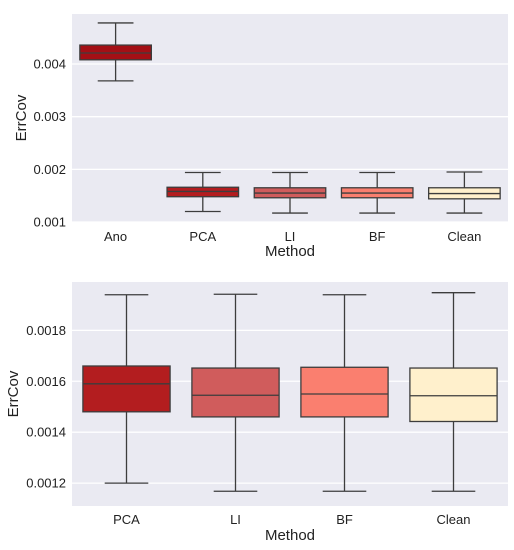  What do you see at coordinates (49, 169) in the screenshot?
I see `y-tick-label: 0.002` at bounding box center [49, 169].